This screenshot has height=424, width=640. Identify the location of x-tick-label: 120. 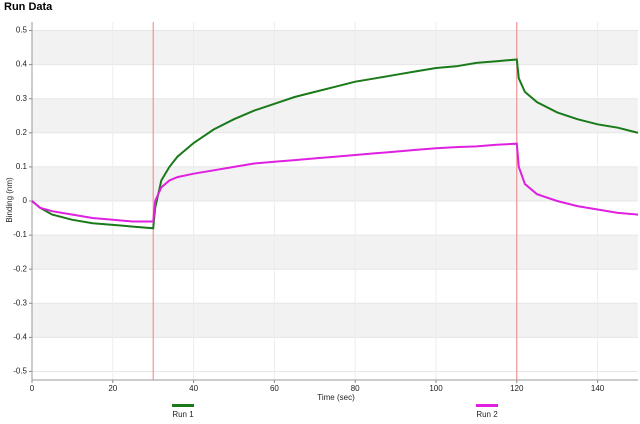
(517, 388).